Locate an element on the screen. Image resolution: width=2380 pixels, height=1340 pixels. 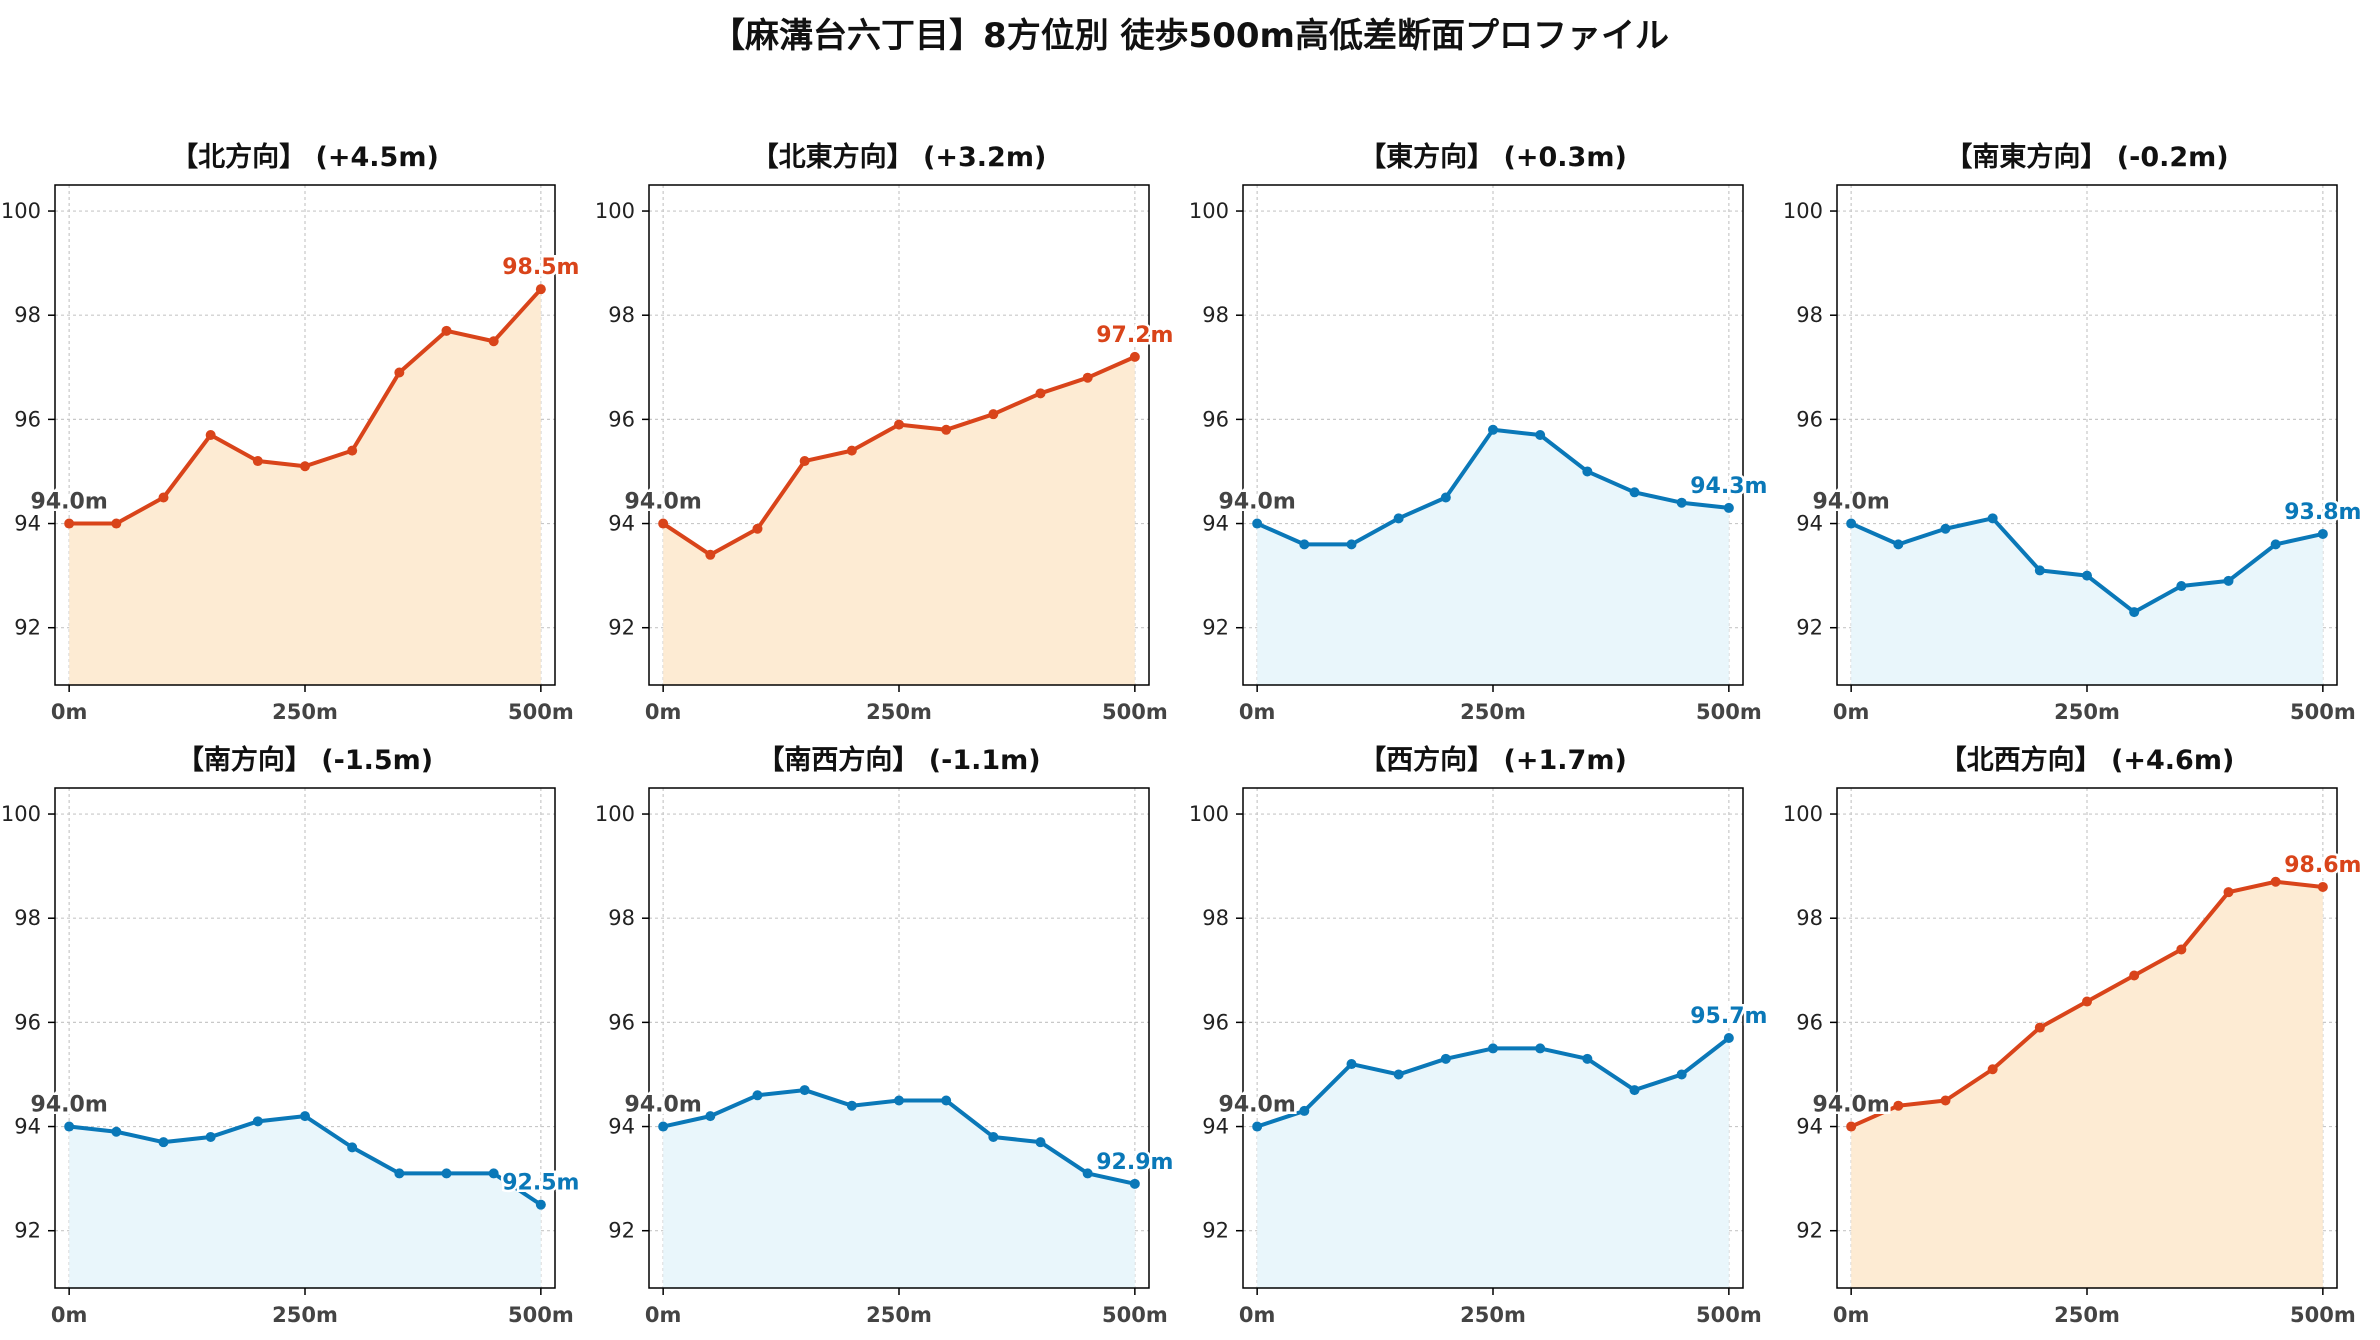
end-elevation-label: 92.9m is located at coordinates (1134, 1162).